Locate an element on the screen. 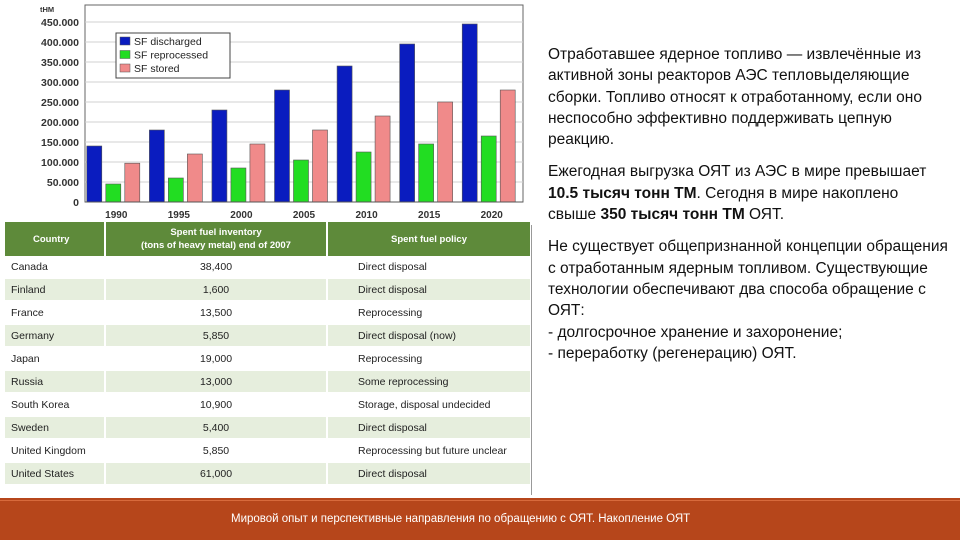  table-row: Canada 38,400 Direct disposal is located at coordinates (267, 267).